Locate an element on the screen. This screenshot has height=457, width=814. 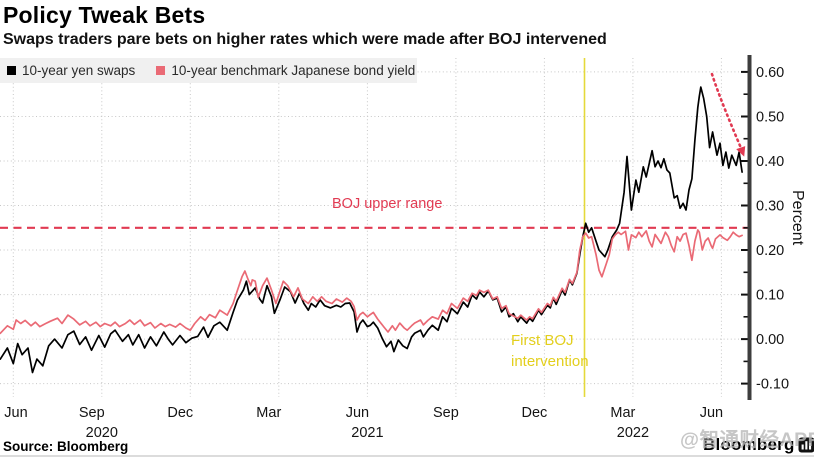
legend-item-jgb-yield: 10-year benchmark Japanese bond yield is located at coordinates (285, 70).